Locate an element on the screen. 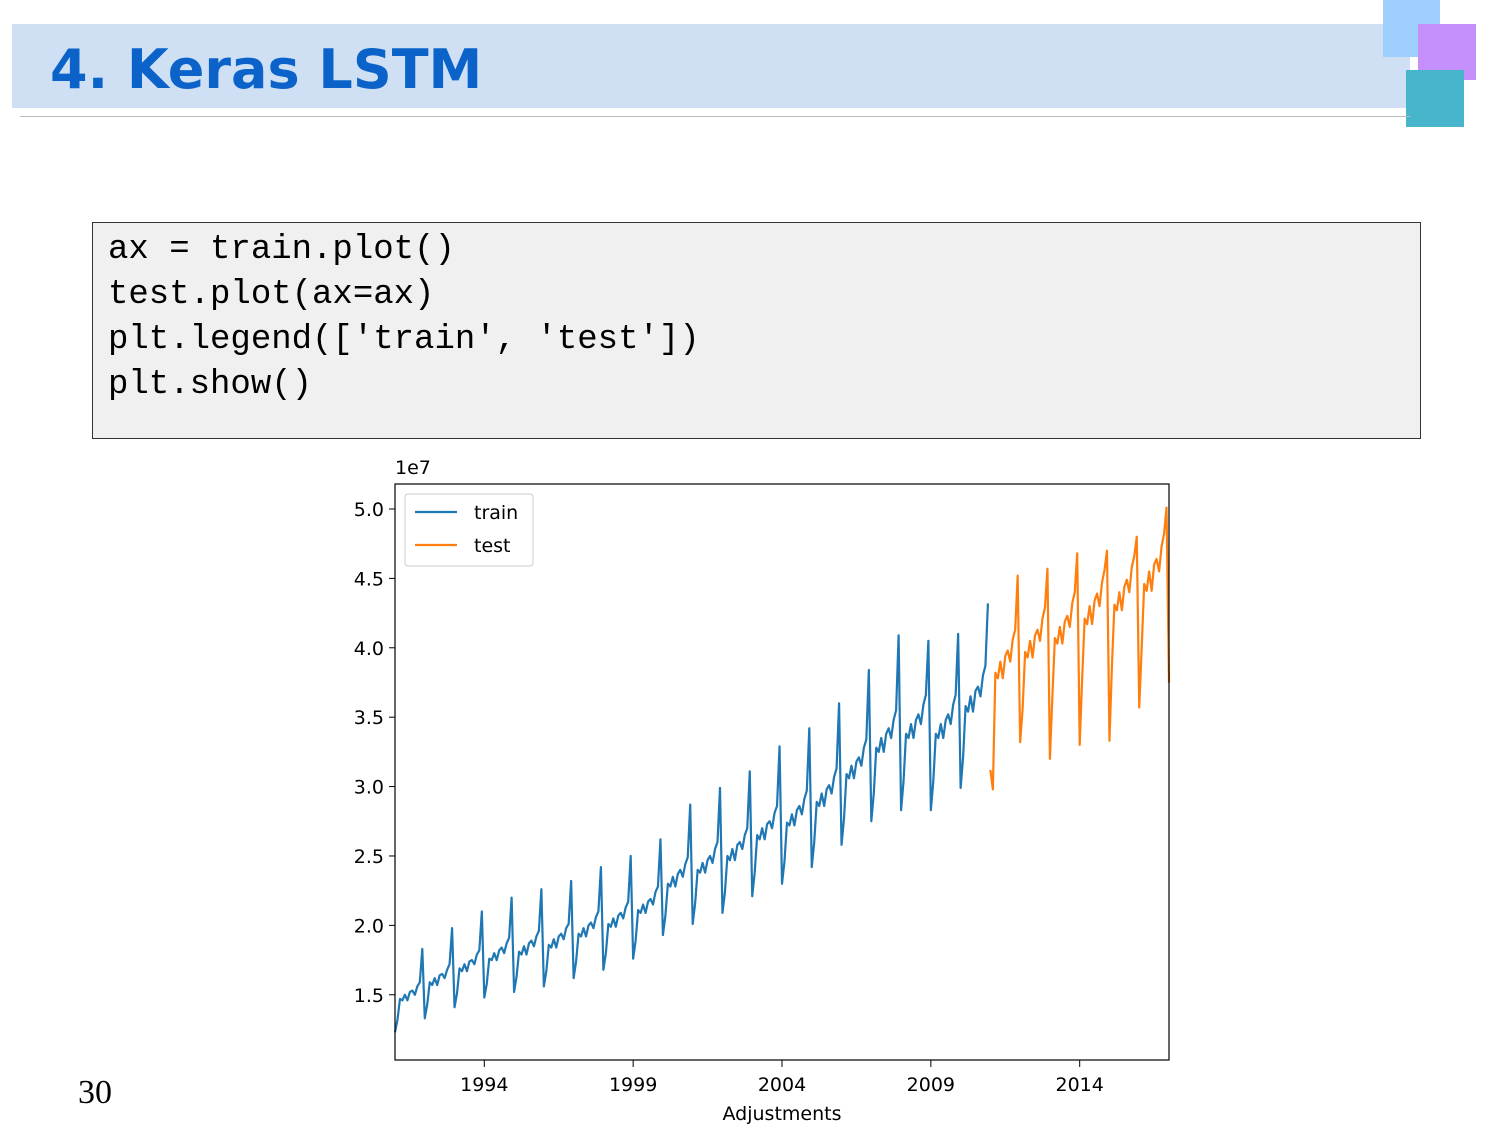 The width and height of the screenshot is (1500, 1125). code-line: test.plot(ax=ax) is located at coordinates (271, 295).